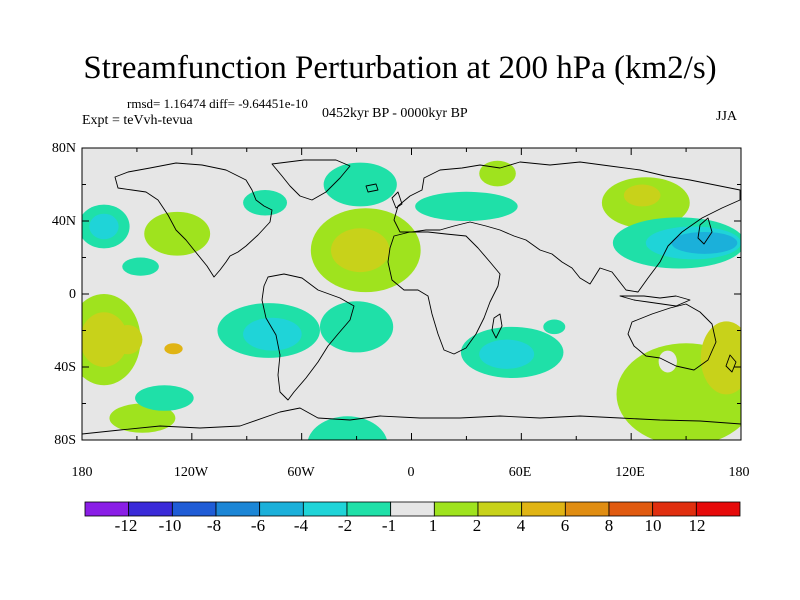 Image resolution: width=800 pixels, height=600 pixels. Describe the element at coordinates (170, 525) in the screenshot. I see `colorbar-label-neg10: -10` at that location.